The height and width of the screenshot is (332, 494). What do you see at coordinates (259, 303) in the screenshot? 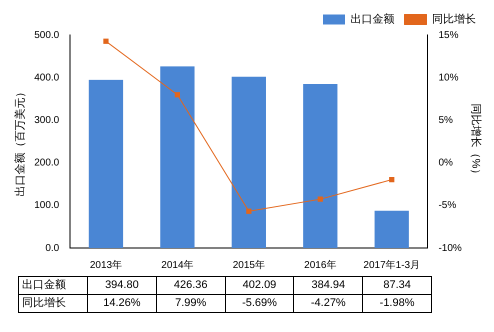
I see `data-label: -5.69%` at bounding box center [259, 303].